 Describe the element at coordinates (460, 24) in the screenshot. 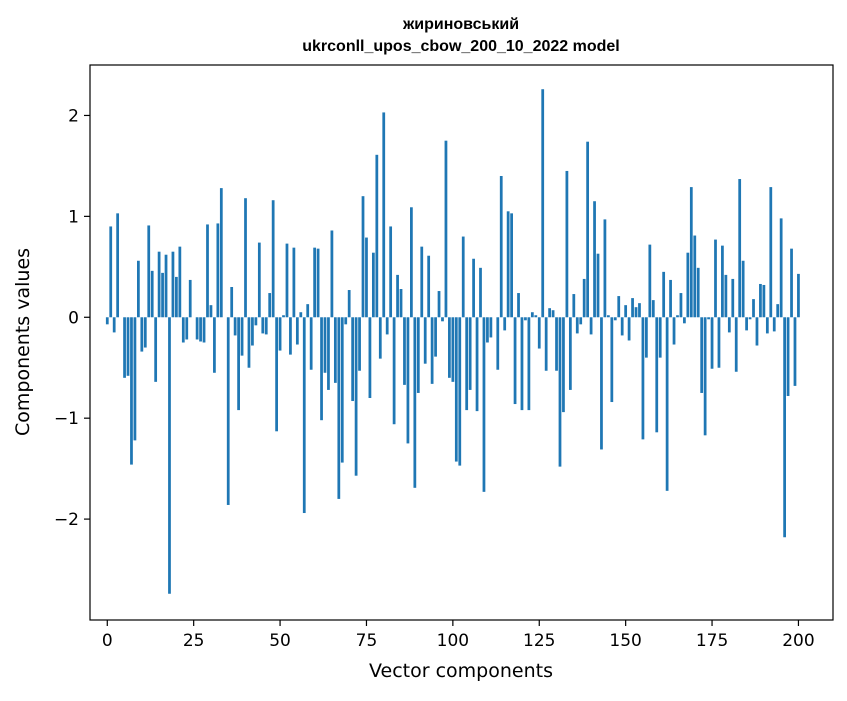

I see `chart-title-line-1: жириновський` at that location.